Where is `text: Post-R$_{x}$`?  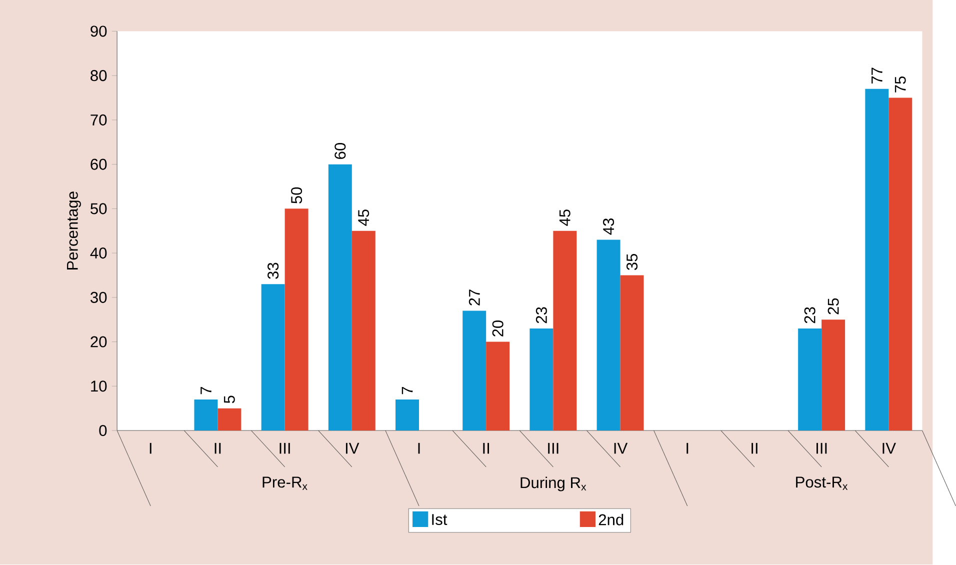
text: Post-R$_{x}$ is located at coordinates (822, 483).